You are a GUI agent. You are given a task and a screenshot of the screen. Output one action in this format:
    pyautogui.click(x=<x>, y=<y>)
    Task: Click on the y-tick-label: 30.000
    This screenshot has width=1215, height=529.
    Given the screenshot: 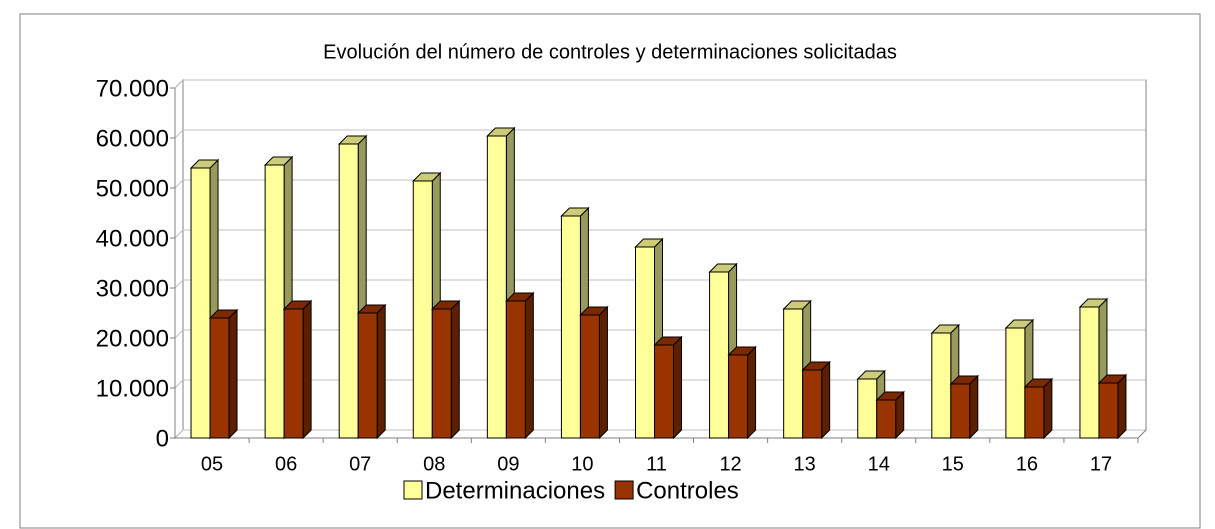 What is the action you would take?
    pyautogui.click(x=132, y=288)
    